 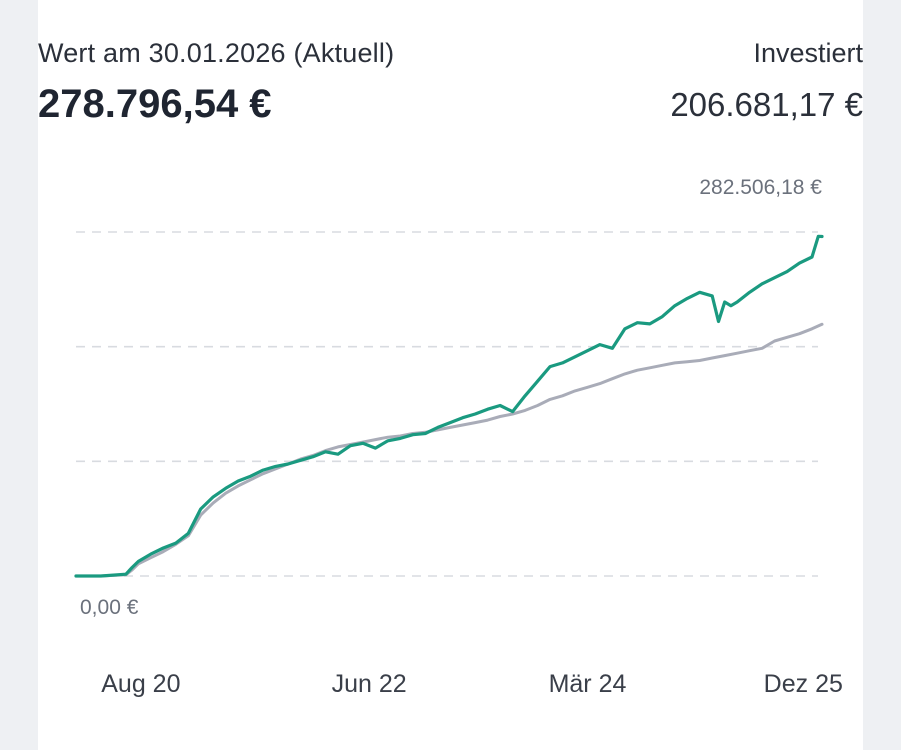 I want to click on current-value-label: Wert am 30.01.2026 (Aktuell), so click(x=216, y=53).